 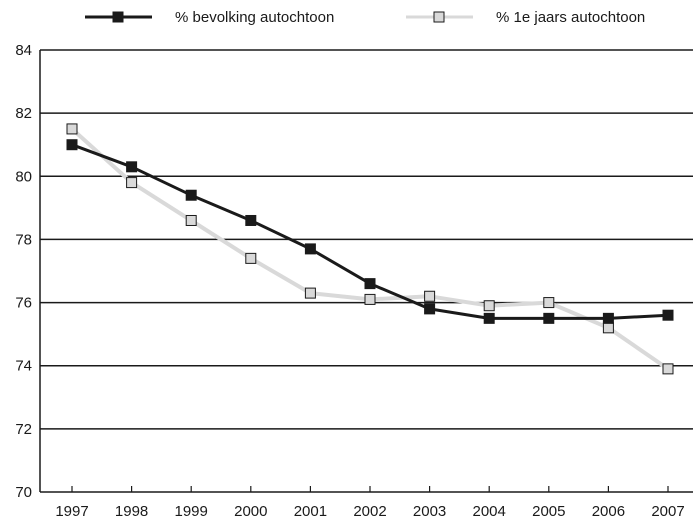 I want to click on y-tick-label: 80, so click(x=23, y=176).